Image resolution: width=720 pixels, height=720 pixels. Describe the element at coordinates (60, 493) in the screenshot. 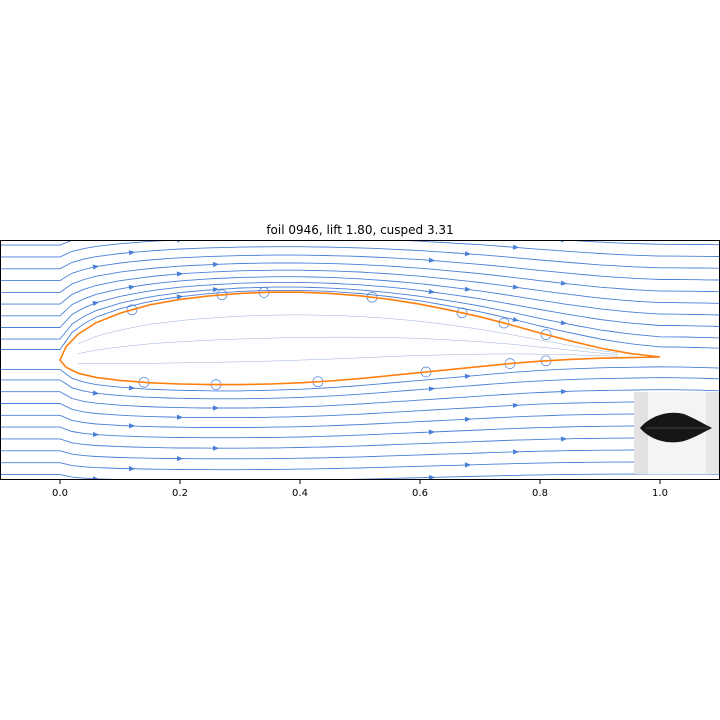

I see `x-tick-label: 0.0` at that location.